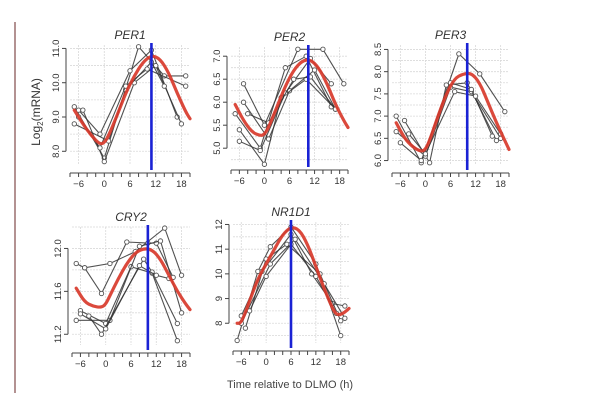 The image size is (600, 400). I want to click on y-tick-label: 8.0, so click(56, 151).